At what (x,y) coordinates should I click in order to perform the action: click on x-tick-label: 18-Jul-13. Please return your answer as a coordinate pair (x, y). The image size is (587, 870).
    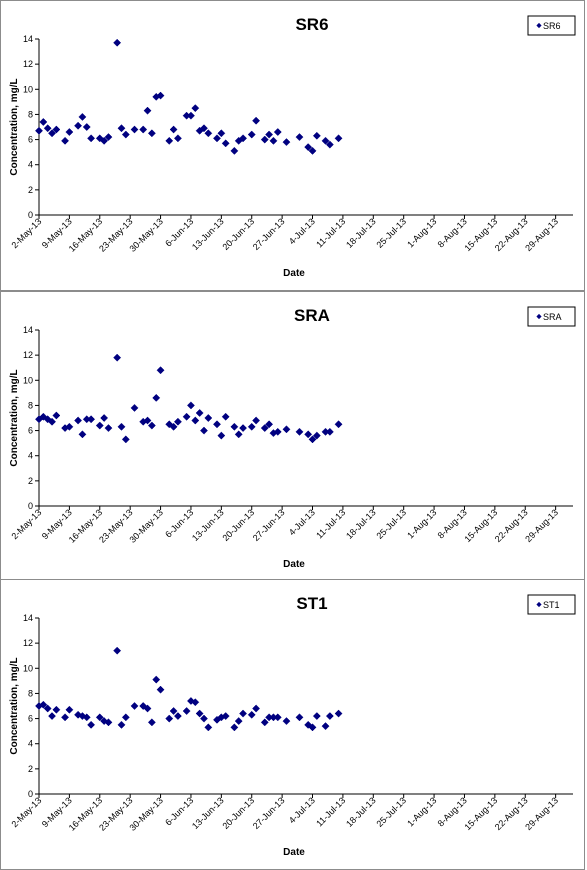
    Looking at the image, I should click on (361, 233).